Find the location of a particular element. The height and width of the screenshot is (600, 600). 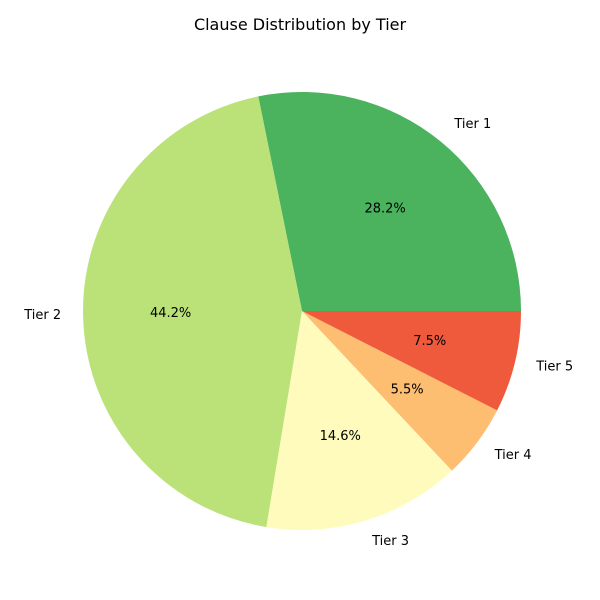

slice-label-5: Tier 5 is located at coordinates (554, 367).